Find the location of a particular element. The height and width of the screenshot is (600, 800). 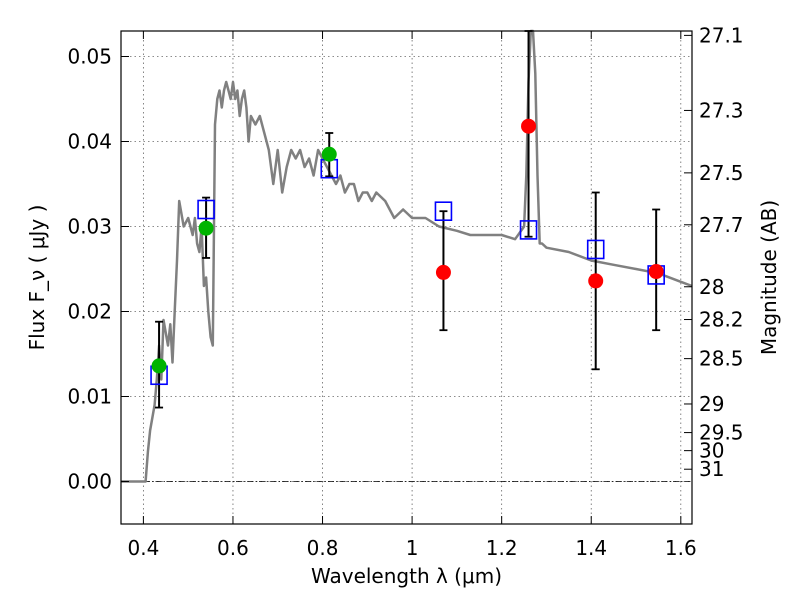

x-tick-label: 0.6 is located at coordinates (233, 548).